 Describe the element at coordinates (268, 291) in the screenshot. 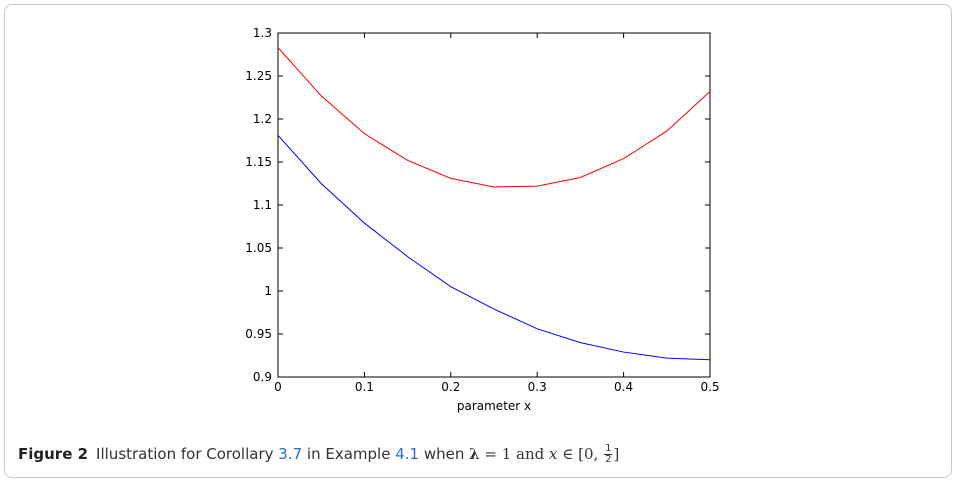

I see `y-tick-label: 1` at that location.